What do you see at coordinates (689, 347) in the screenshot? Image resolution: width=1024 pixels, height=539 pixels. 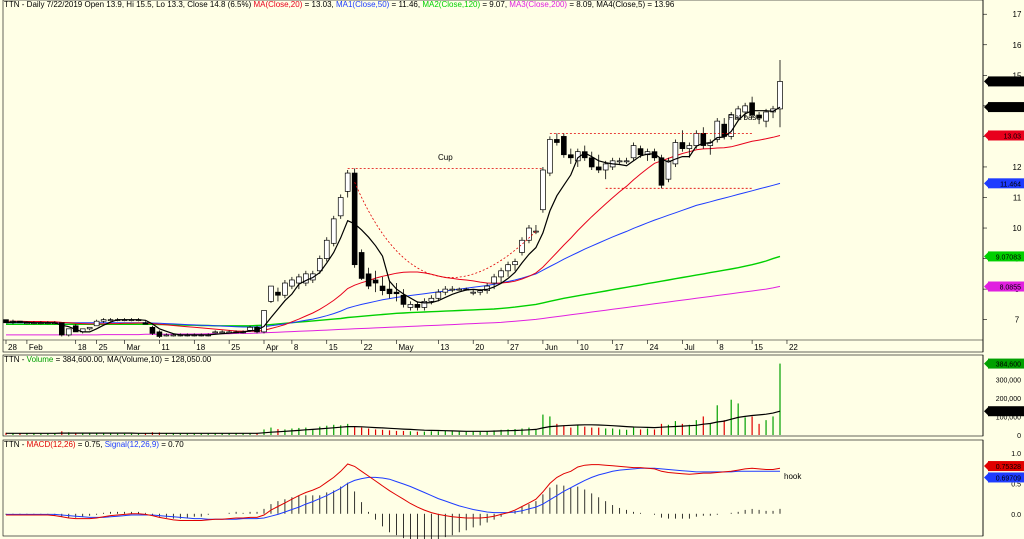 I see `date-tick-label: Jul` at bounding box center [689, 347].